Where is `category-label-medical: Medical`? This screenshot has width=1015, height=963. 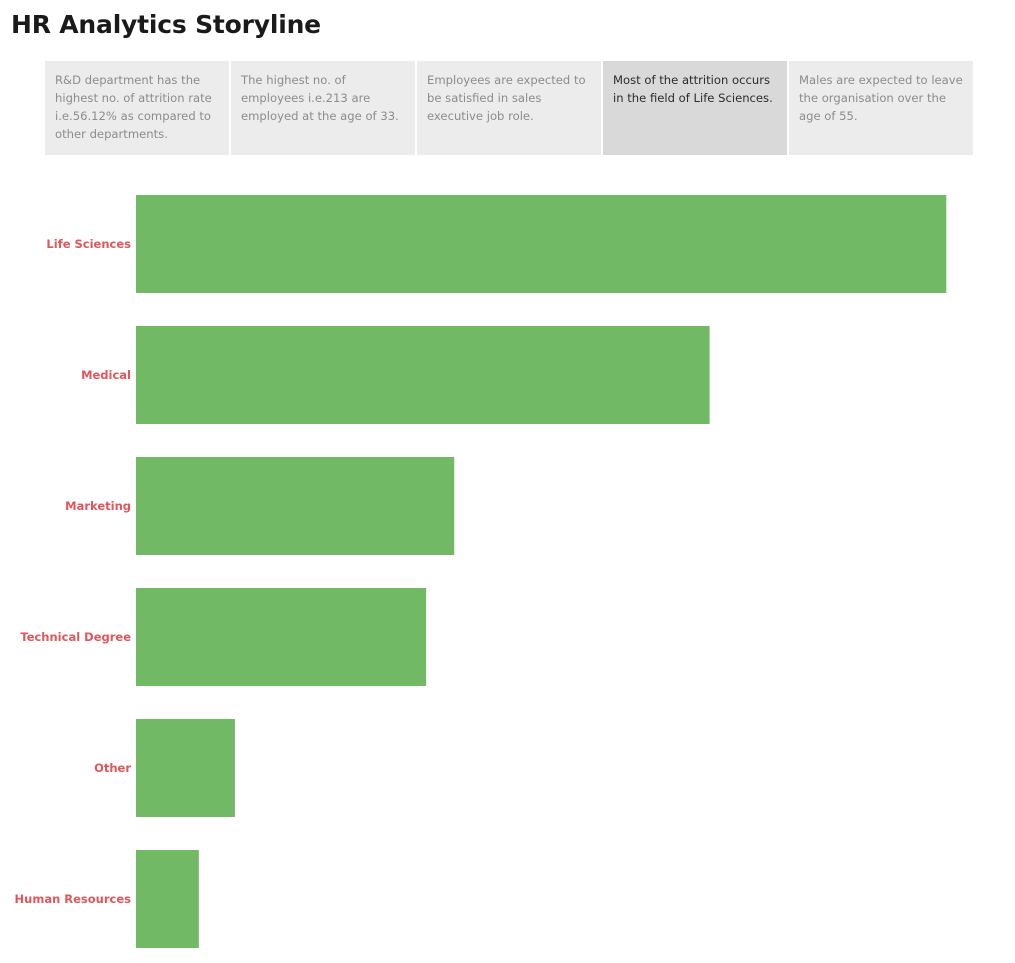
category-label-medical: Medical is located at coordinates (106, 375).